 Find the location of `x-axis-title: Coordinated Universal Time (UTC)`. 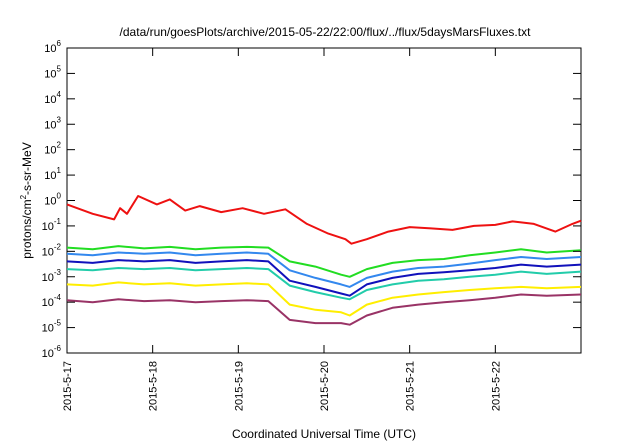

x-axis-title: Coordinated Universal Time (UTC) is located at coordinates (324, 434).